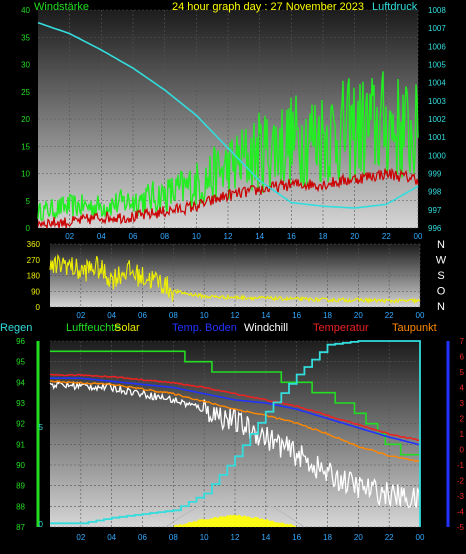  Describe the element at coordinates (462, 341) in the screenshot. I see `temperature-tick-label: 7` at that location.